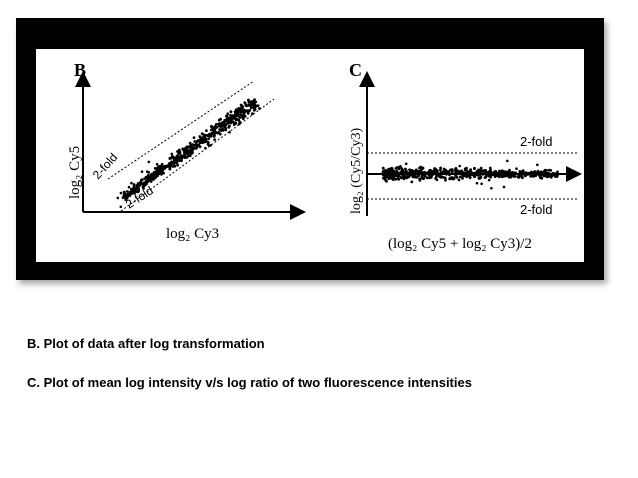 The image size is (638, 478). Describe the element at coordinates (192, 234) in the screenshot. I see `panel-b-x-label: log₂ Cy3` at that location.